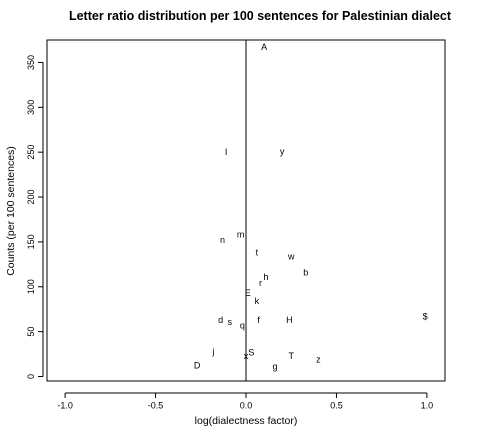  Describe the element at coordinates (226, 152) in the screenshot. I see `point-label-I: I` at that location.